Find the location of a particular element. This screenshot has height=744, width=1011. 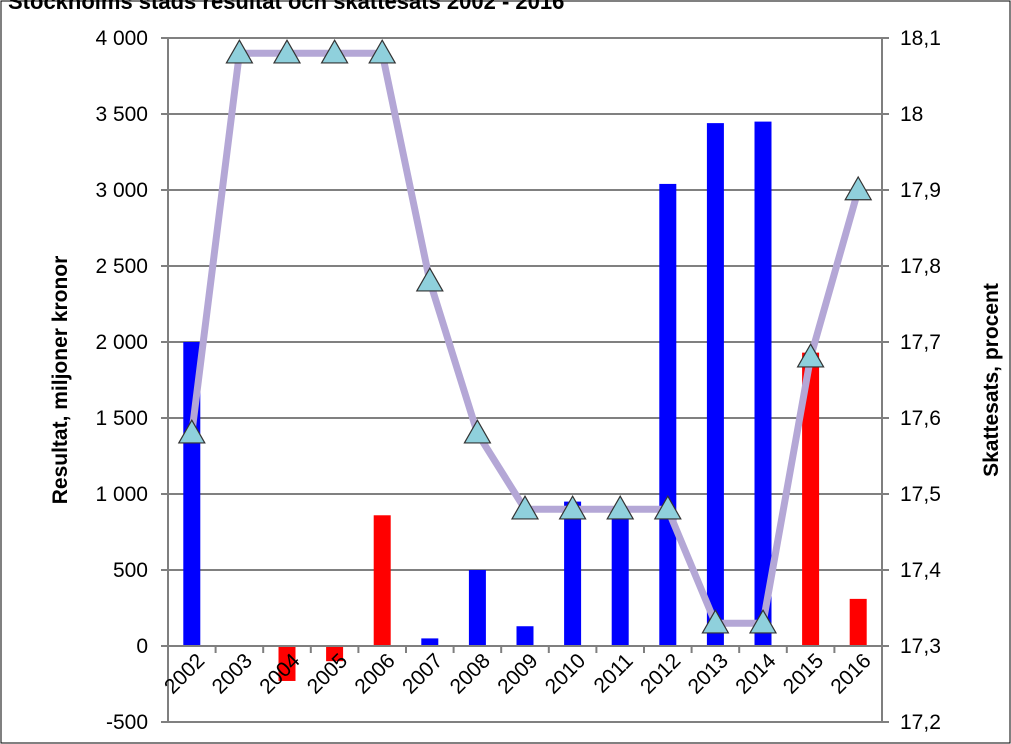

x-tick-label: 2004 is located at coordinates (280, 674).